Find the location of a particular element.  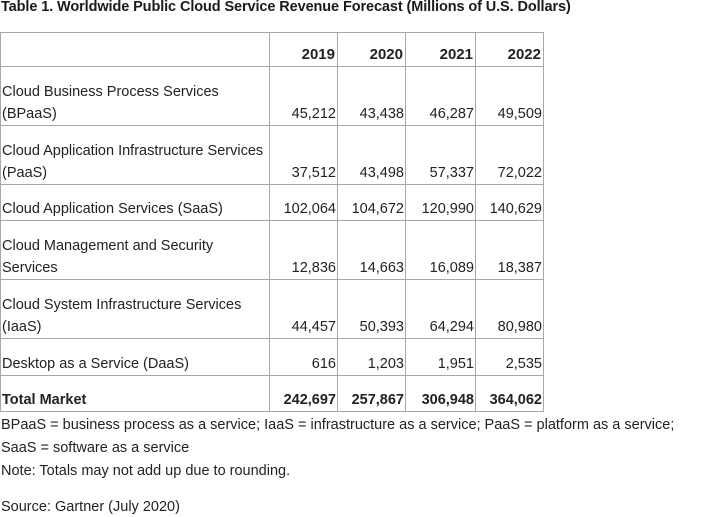

header-row: 2019 2020 2021 2022 is located at coordinates (272, 49).